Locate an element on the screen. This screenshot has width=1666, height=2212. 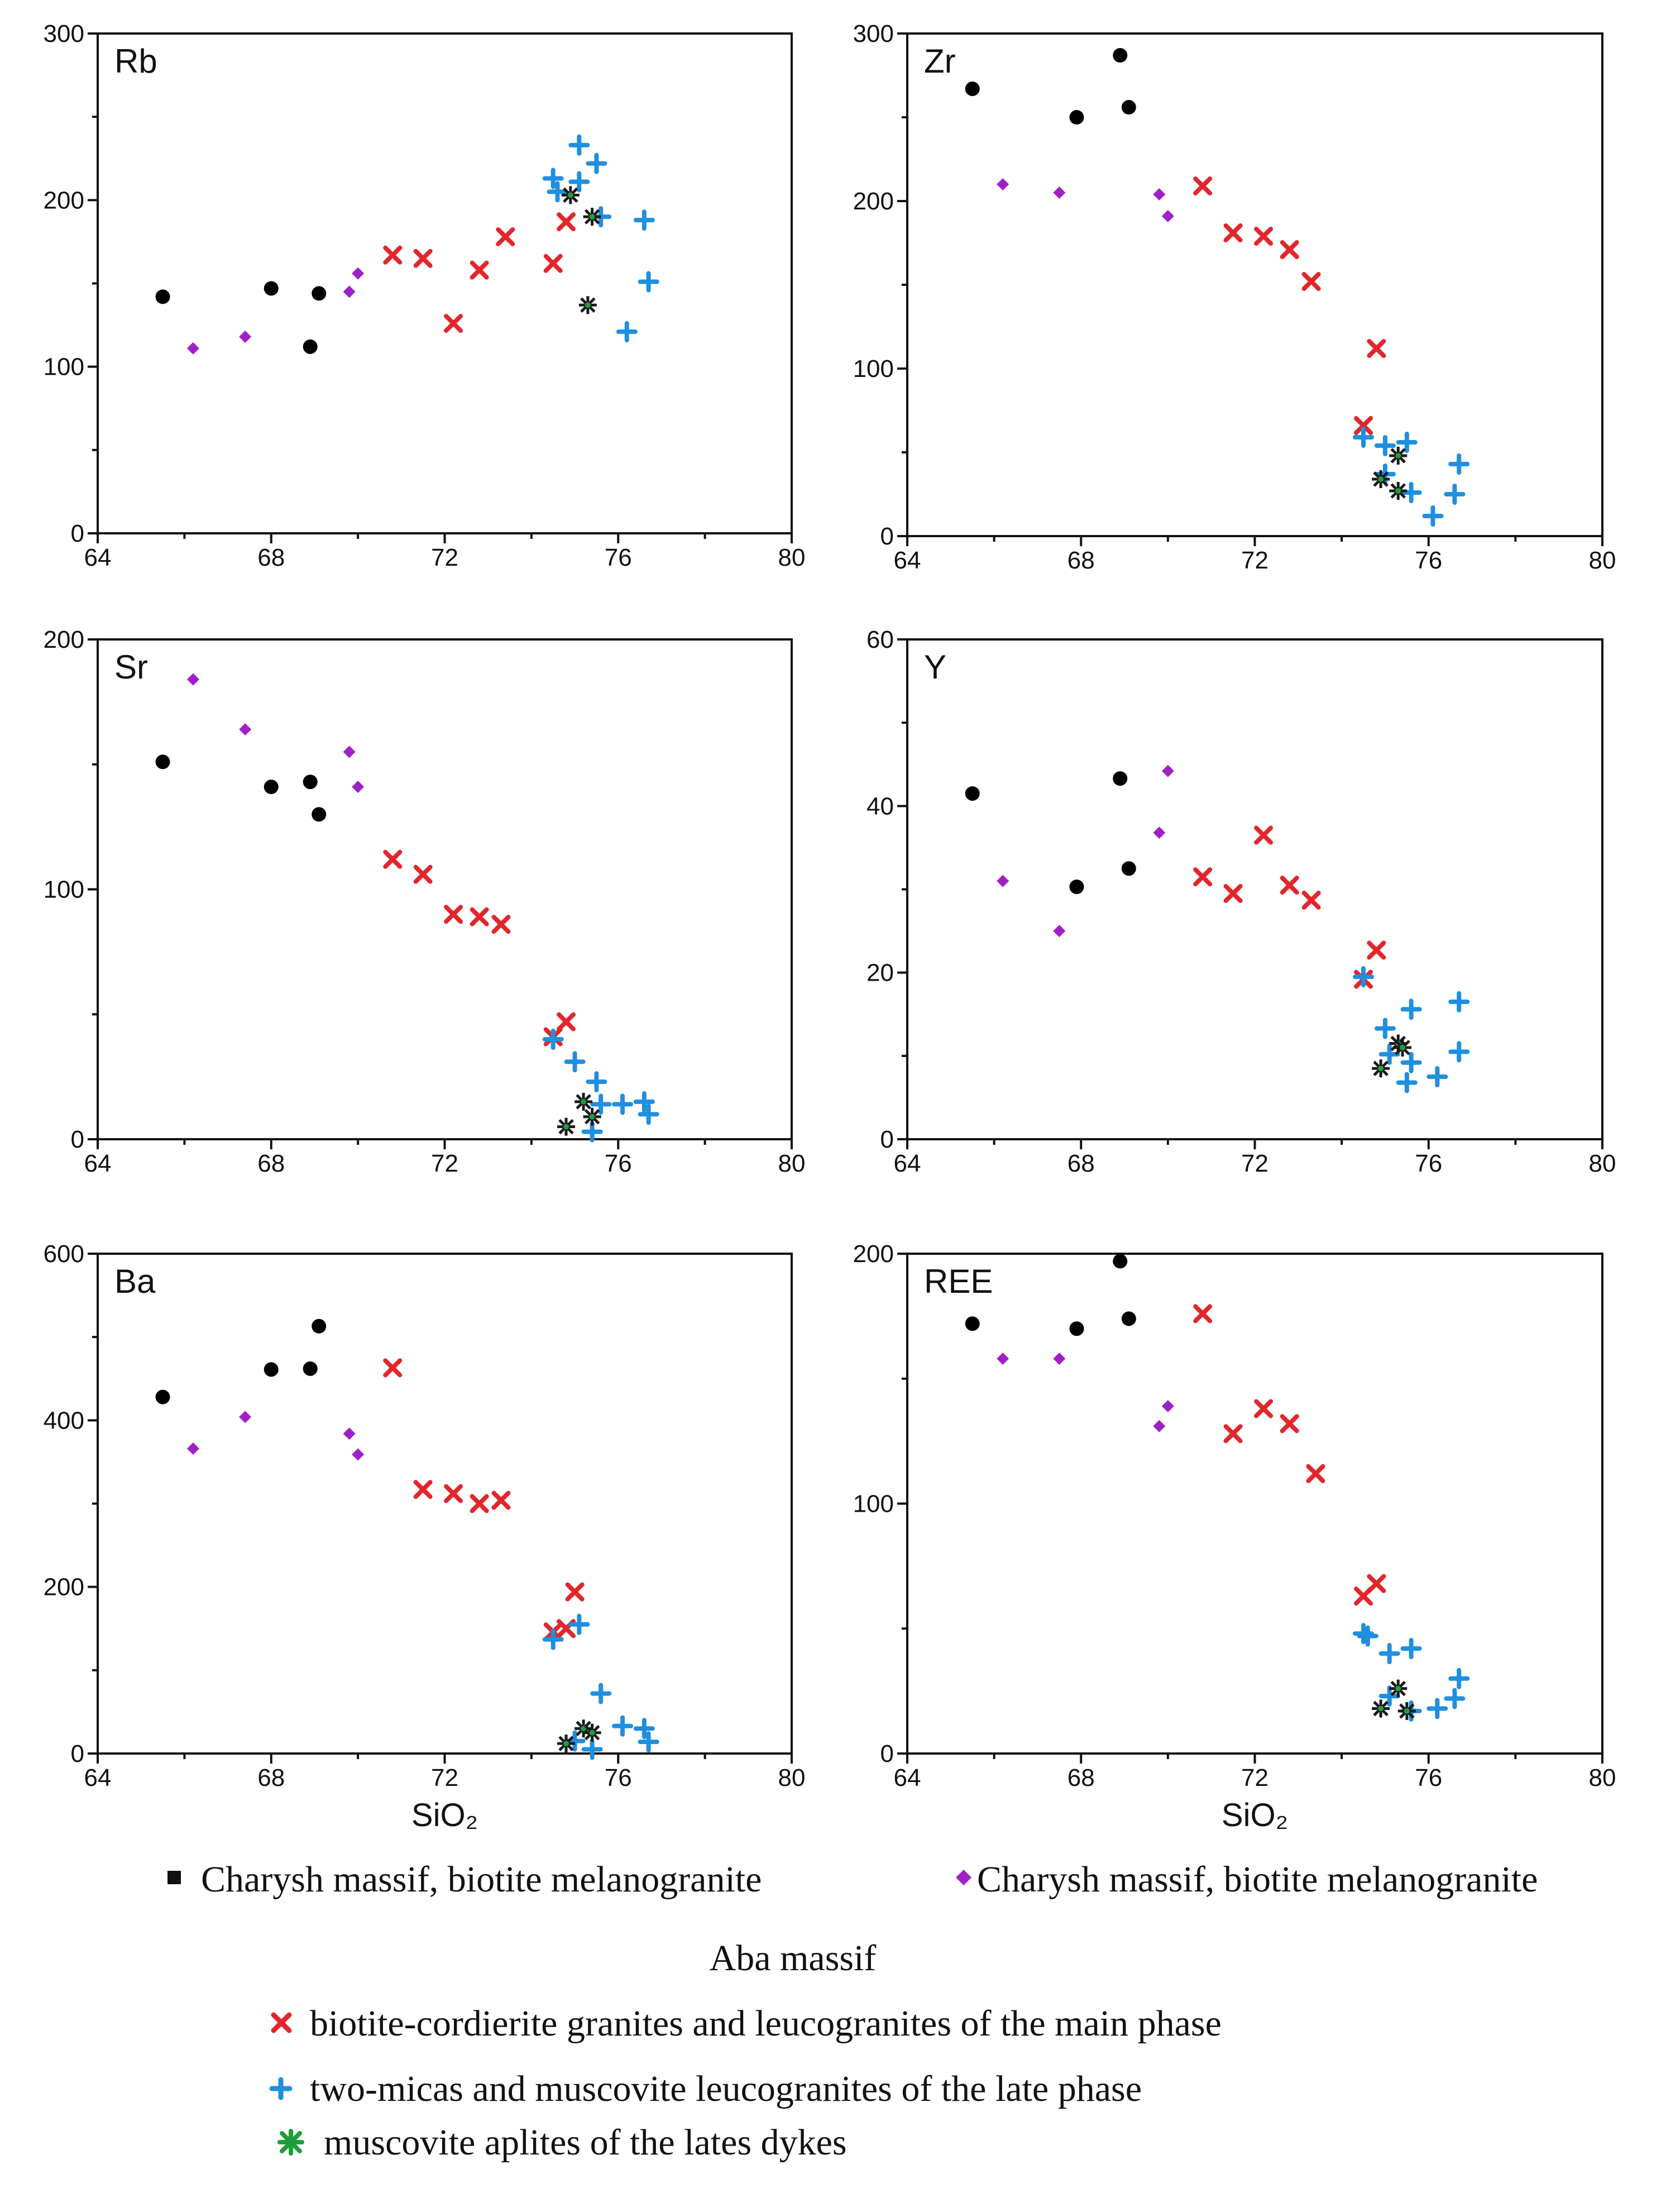
panel-sr: 0 100 200 64 68 72 76 80 Sr is located at coordinates (425, 901).